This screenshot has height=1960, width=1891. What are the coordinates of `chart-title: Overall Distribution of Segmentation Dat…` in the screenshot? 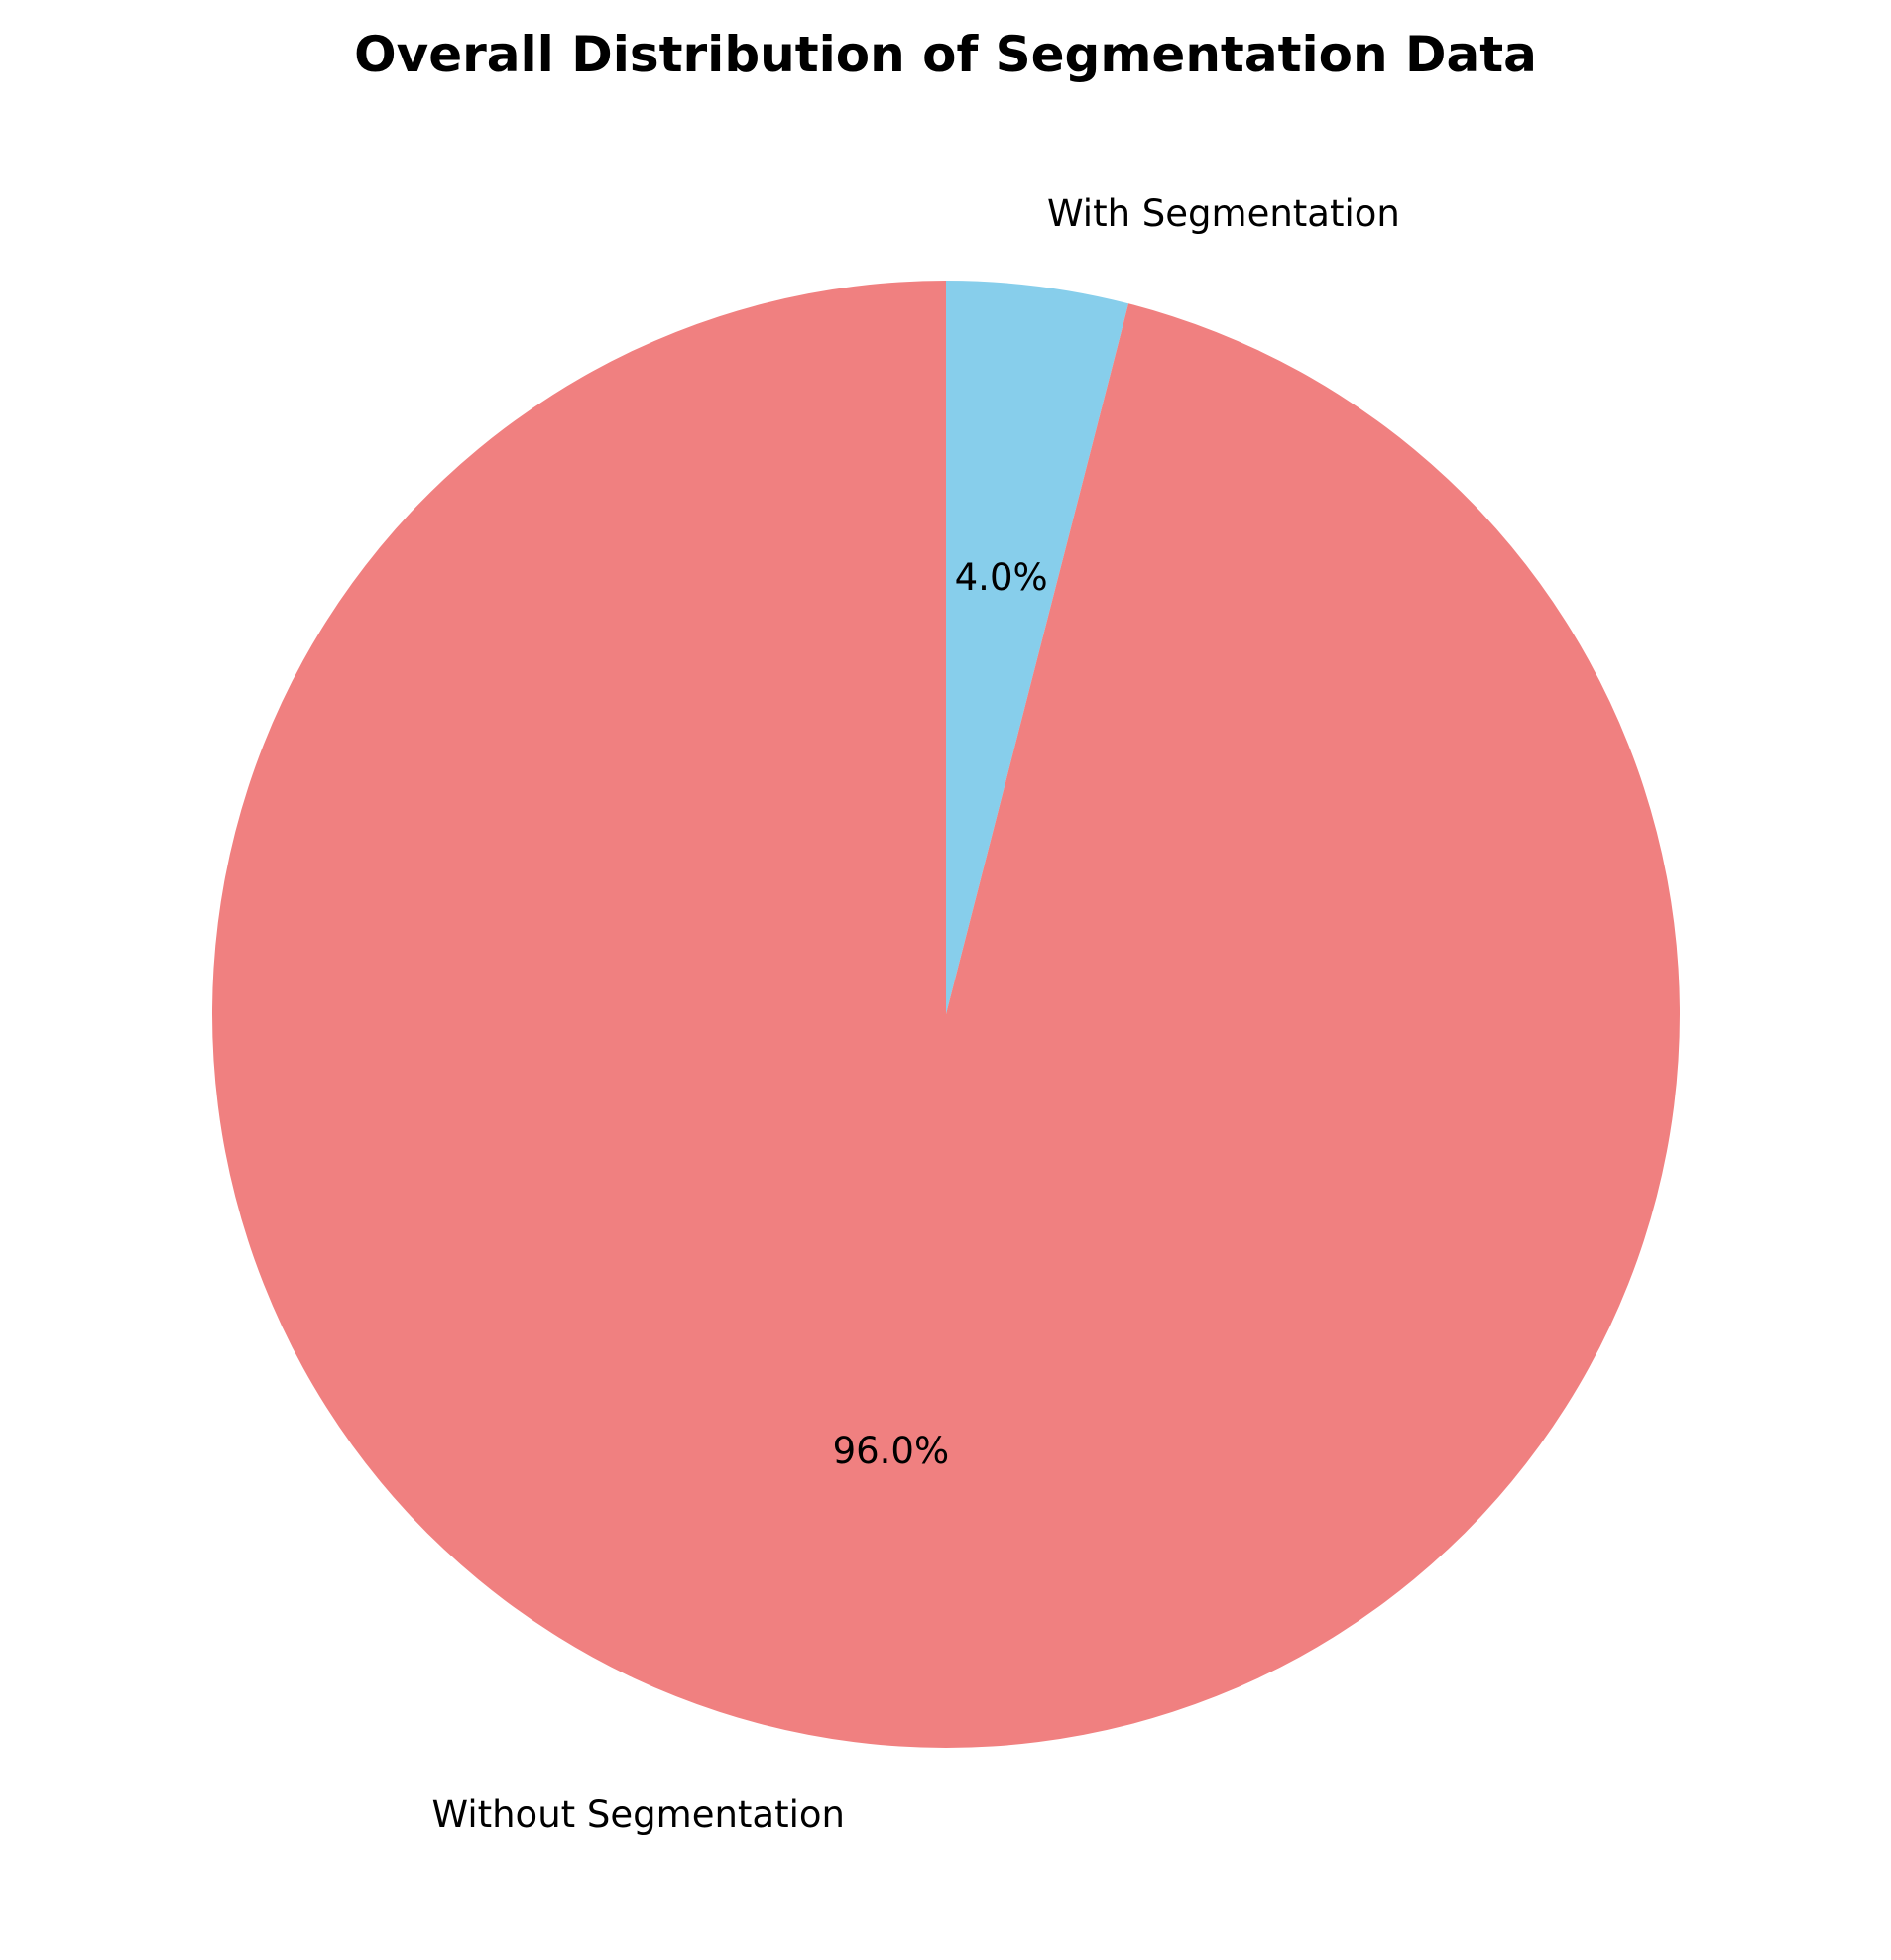 It's located at (945, 54).